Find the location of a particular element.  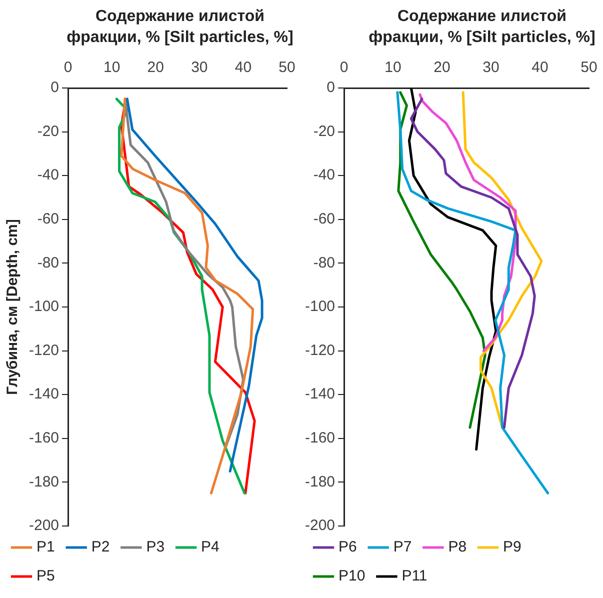

legend-label: P2 is located at coordinates (100, 547).